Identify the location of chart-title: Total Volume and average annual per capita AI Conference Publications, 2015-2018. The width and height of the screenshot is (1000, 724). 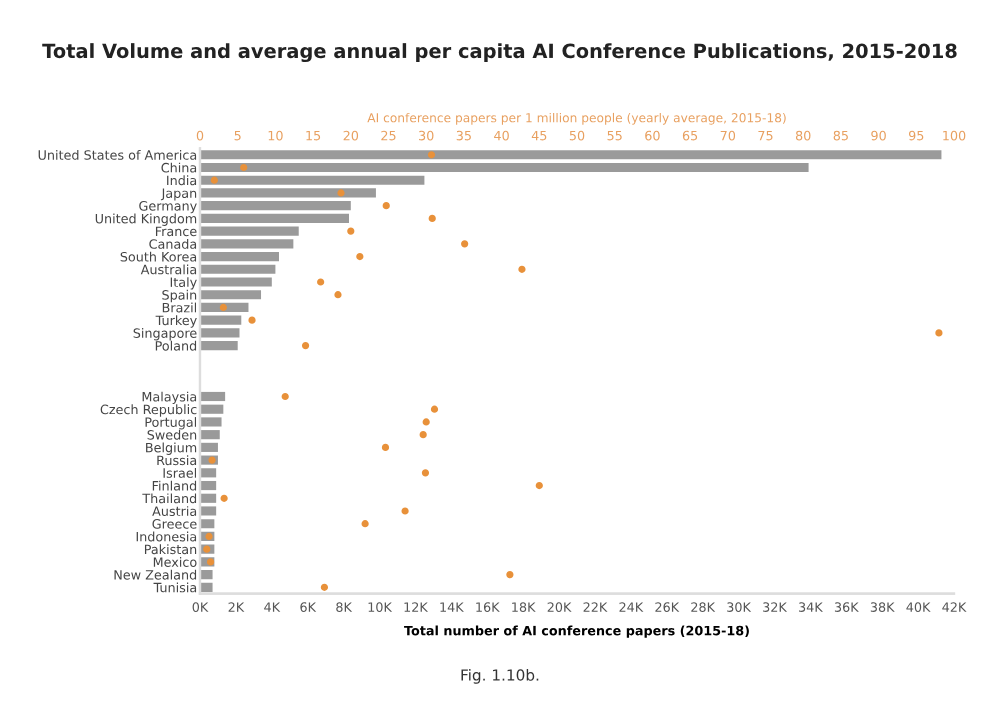
(499, 53).